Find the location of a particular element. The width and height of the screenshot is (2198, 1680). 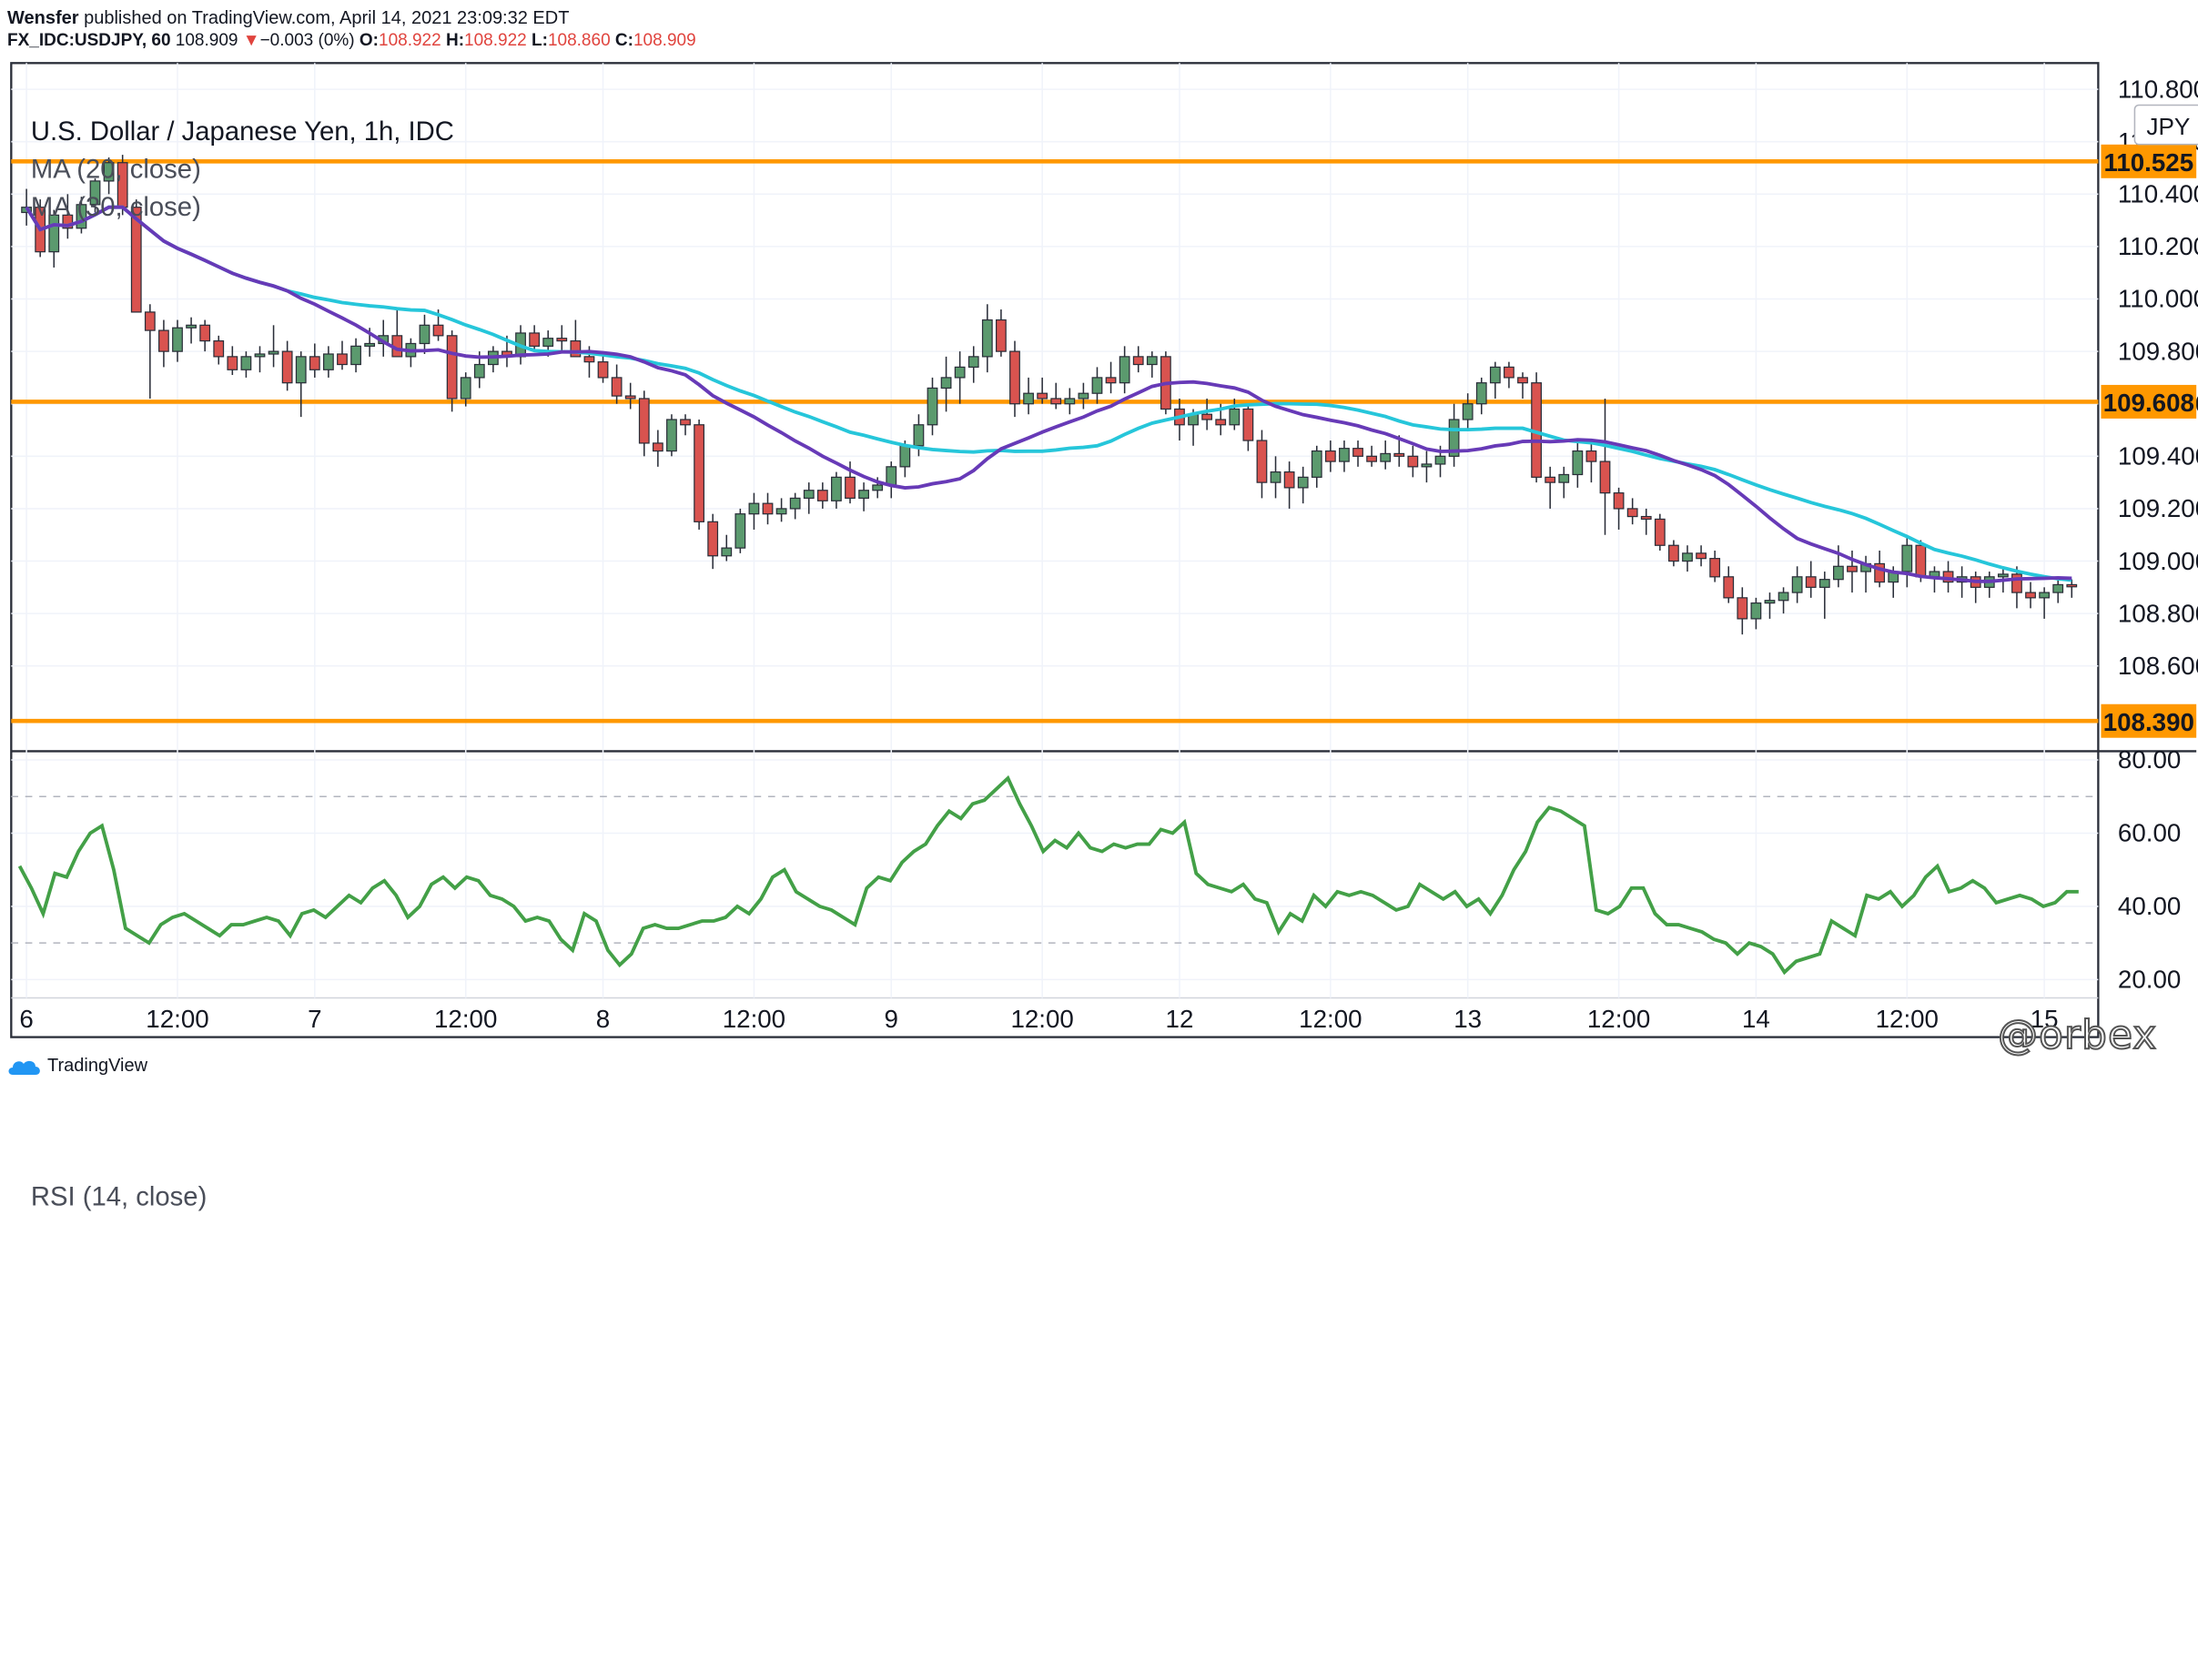

level-price-label: 109.608 is located at coordinates (2149, 403).